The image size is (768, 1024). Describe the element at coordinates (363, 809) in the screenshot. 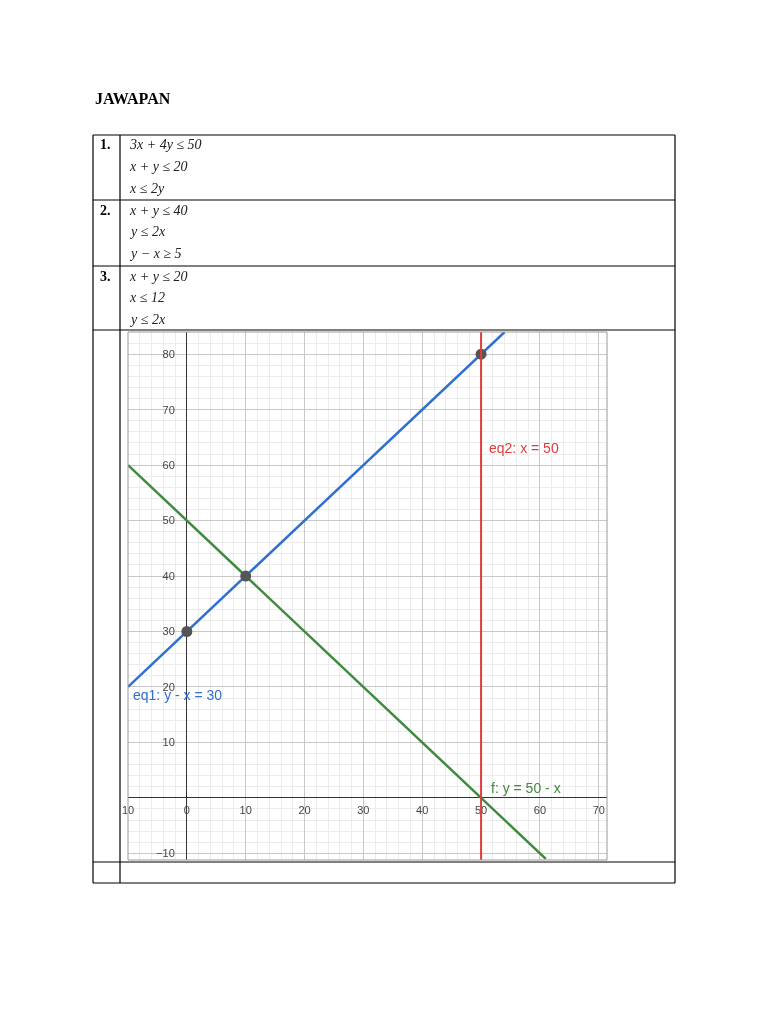

I see `x-tick-label: 30` at that location.